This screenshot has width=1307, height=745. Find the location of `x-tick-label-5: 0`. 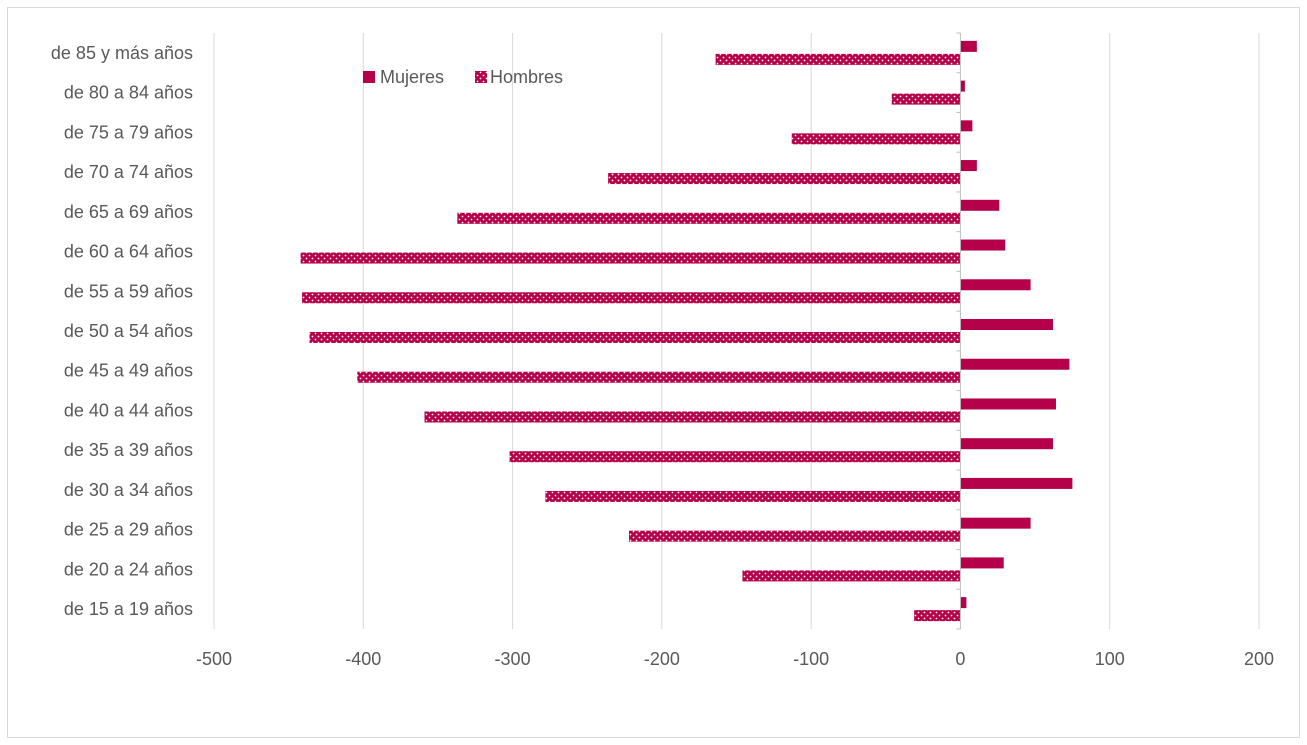

x-tick-label-5: 0 is located at coordinates (960, 659).